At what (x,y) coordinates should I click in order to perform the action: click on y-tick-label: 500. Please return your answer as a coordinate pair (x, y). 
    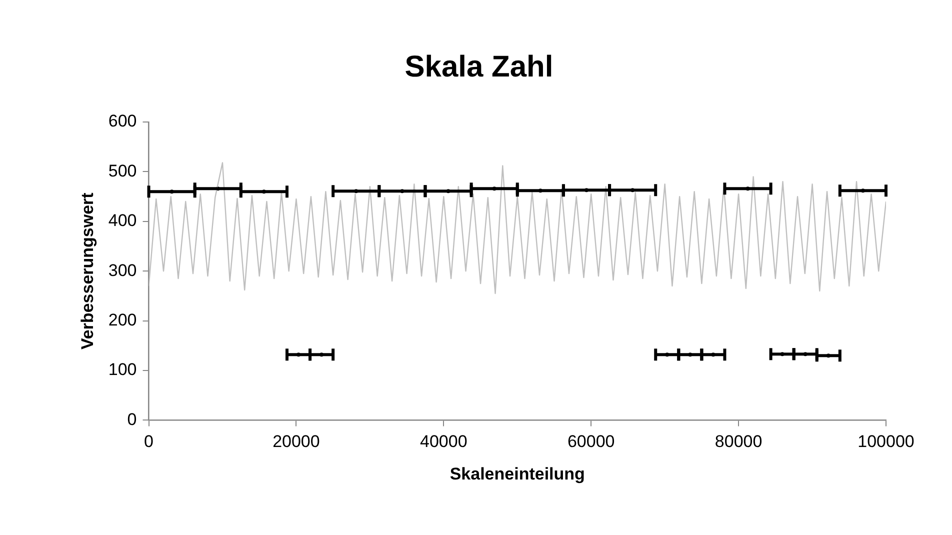
    Looking at the image, I should click on (122, 170).